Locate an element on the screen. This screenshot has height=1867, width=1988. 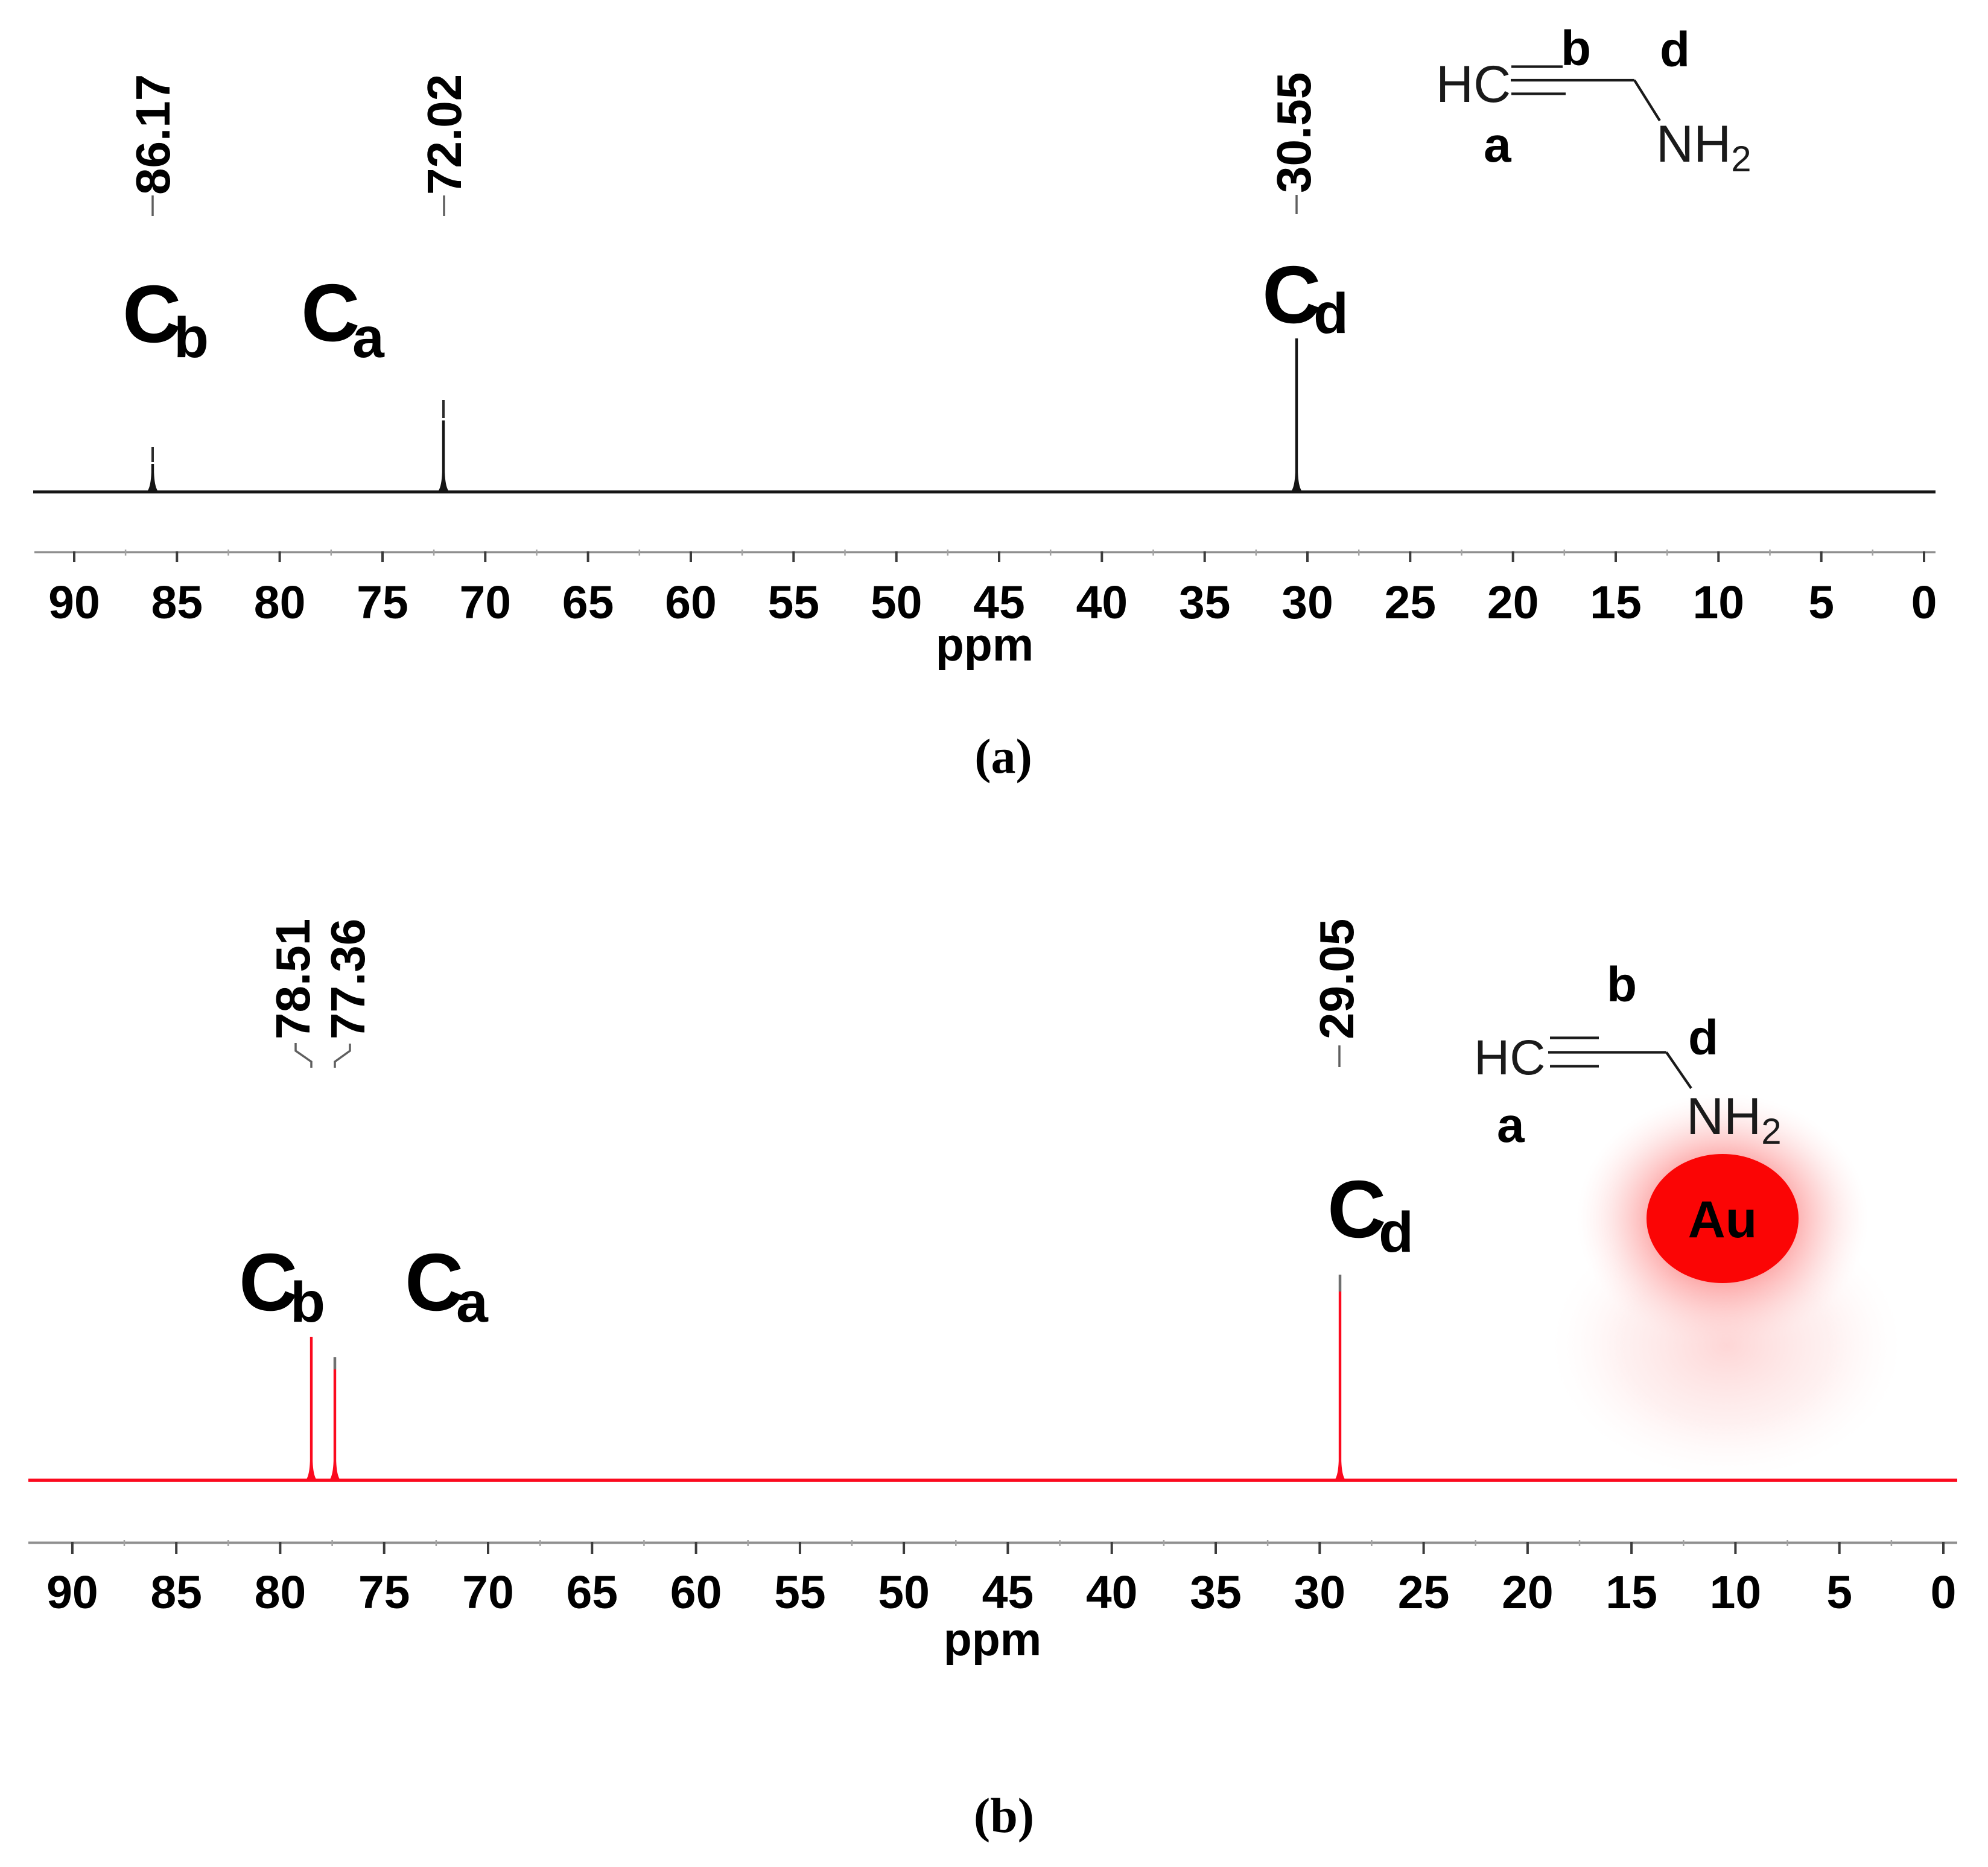
svg-text: (b) is located at coordinates (1004, 1815).